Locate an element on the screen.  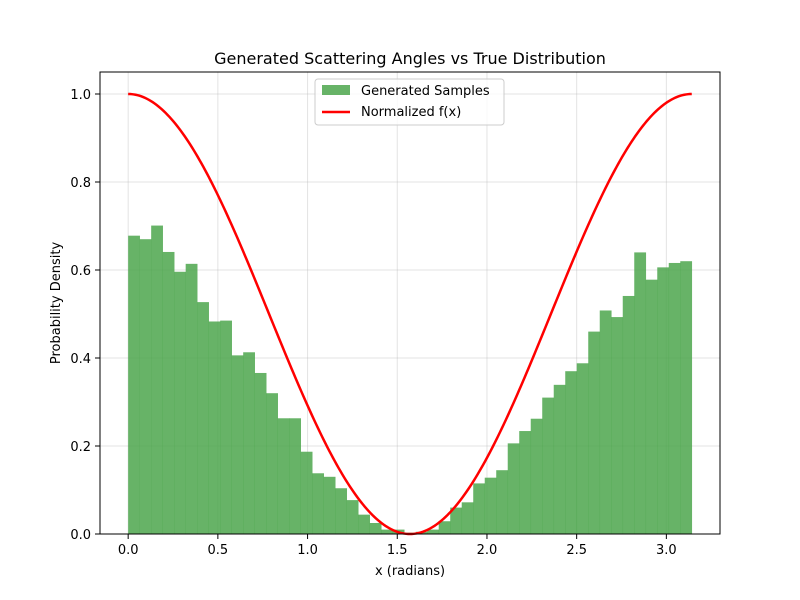
y-tick-label: 0.8 is located at coordinates (80, 183).